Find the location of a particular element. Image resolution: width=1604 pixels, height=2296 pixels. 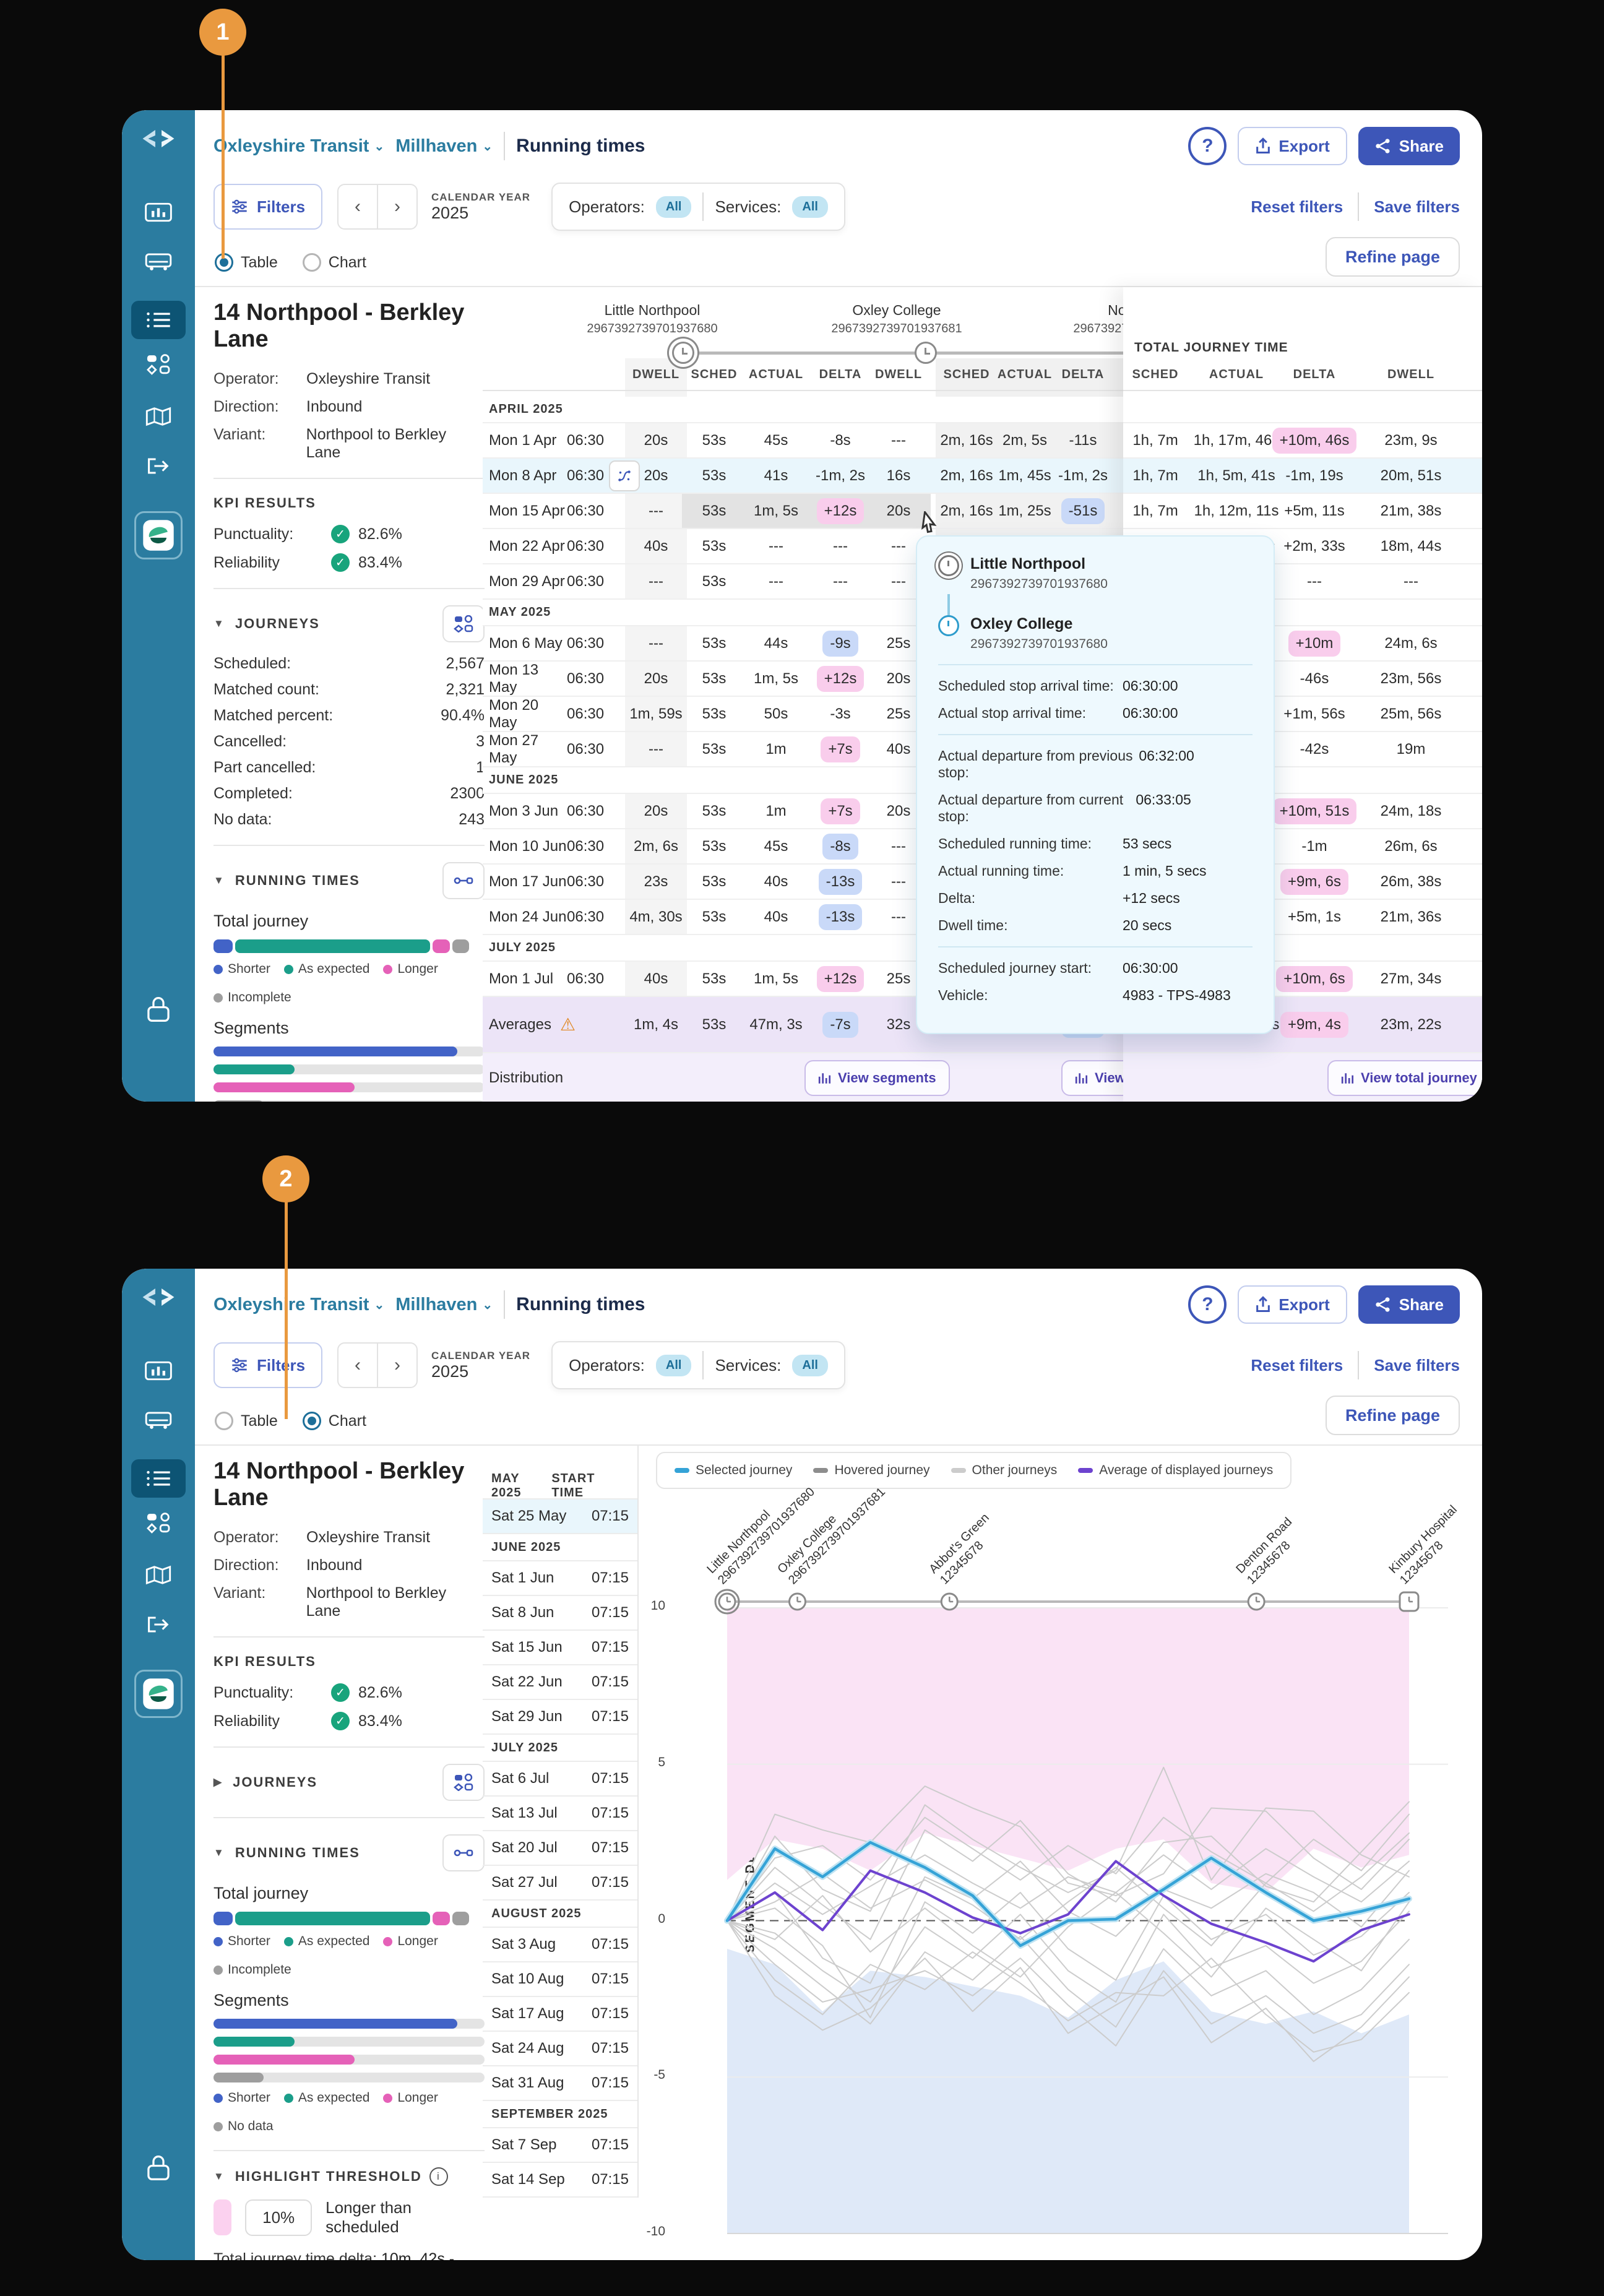

prev-period-button: ‹ is located at coordinates (358, 1365).